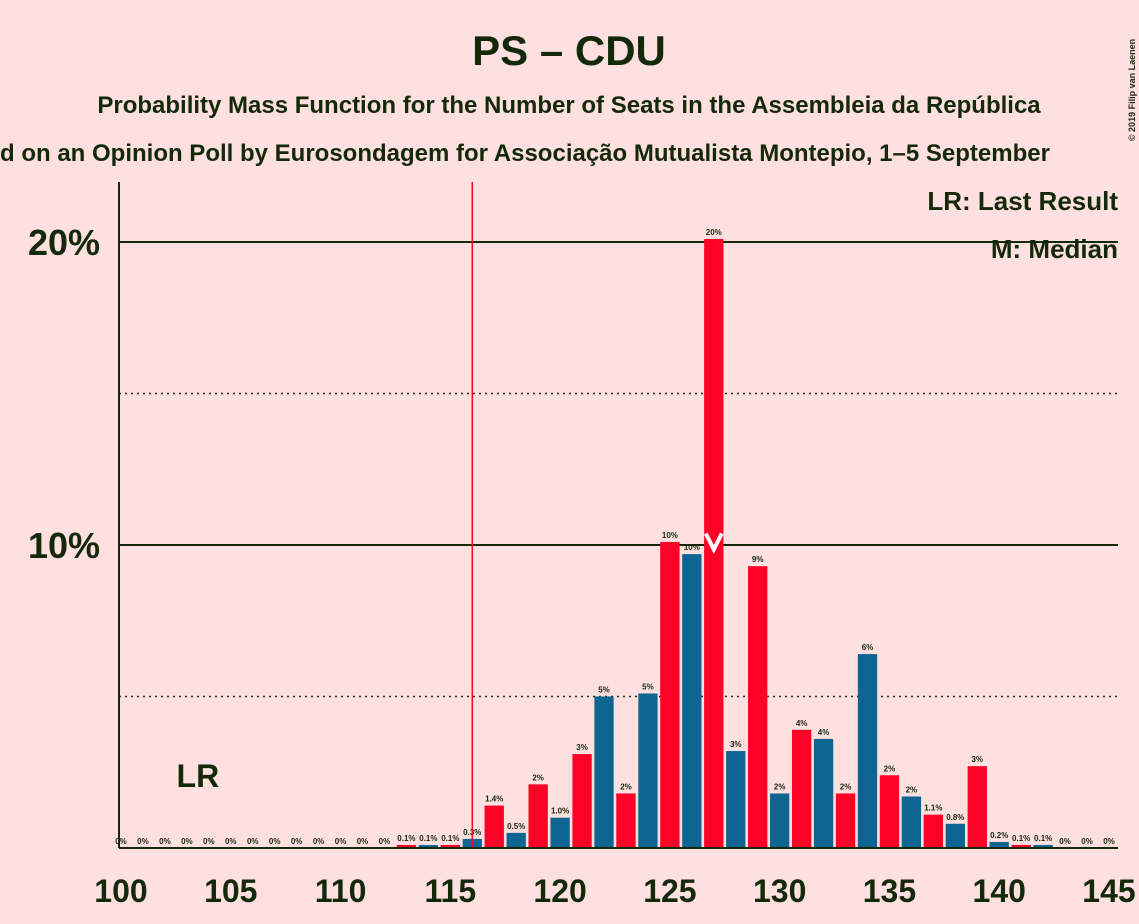  Describe the element at coordinates (669, 891) in the screenshot. I see `x-tick-label: 125` at that location.